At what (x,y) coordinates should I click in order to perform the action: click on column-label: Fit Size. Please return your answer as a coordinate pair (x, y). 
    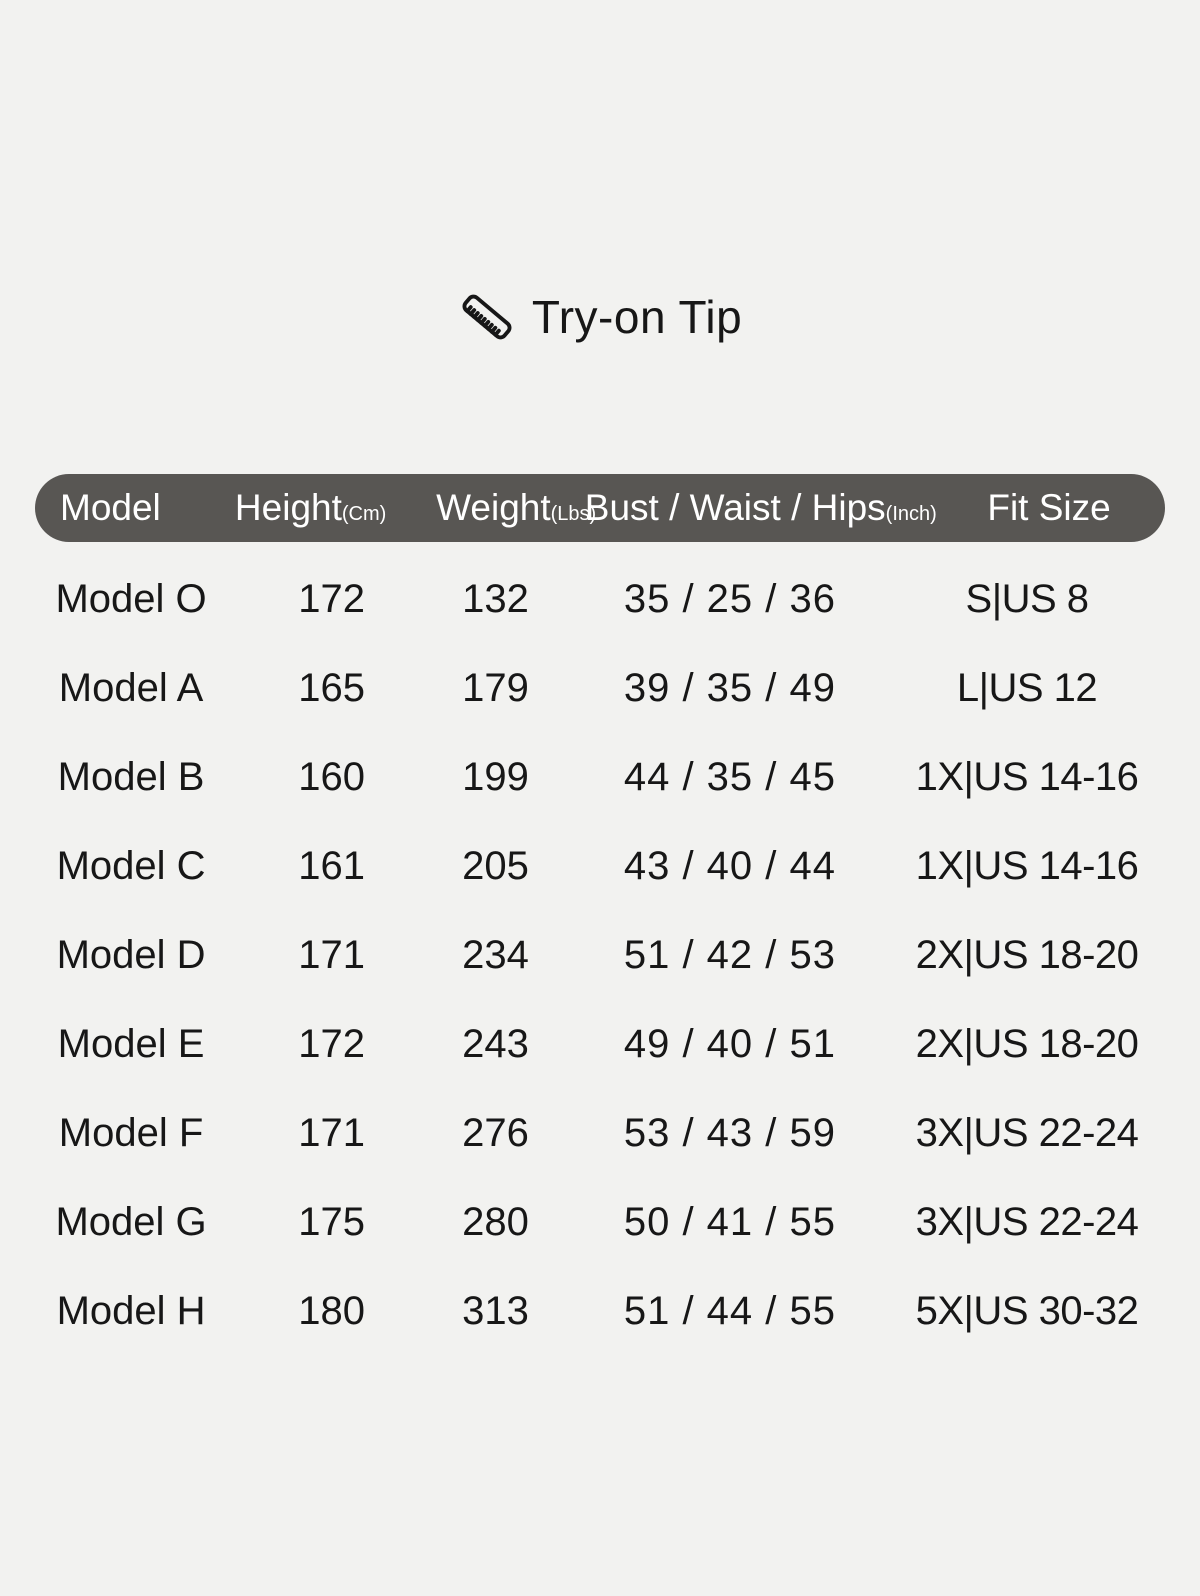
    Looking at the image, I should click on (1049, 507).